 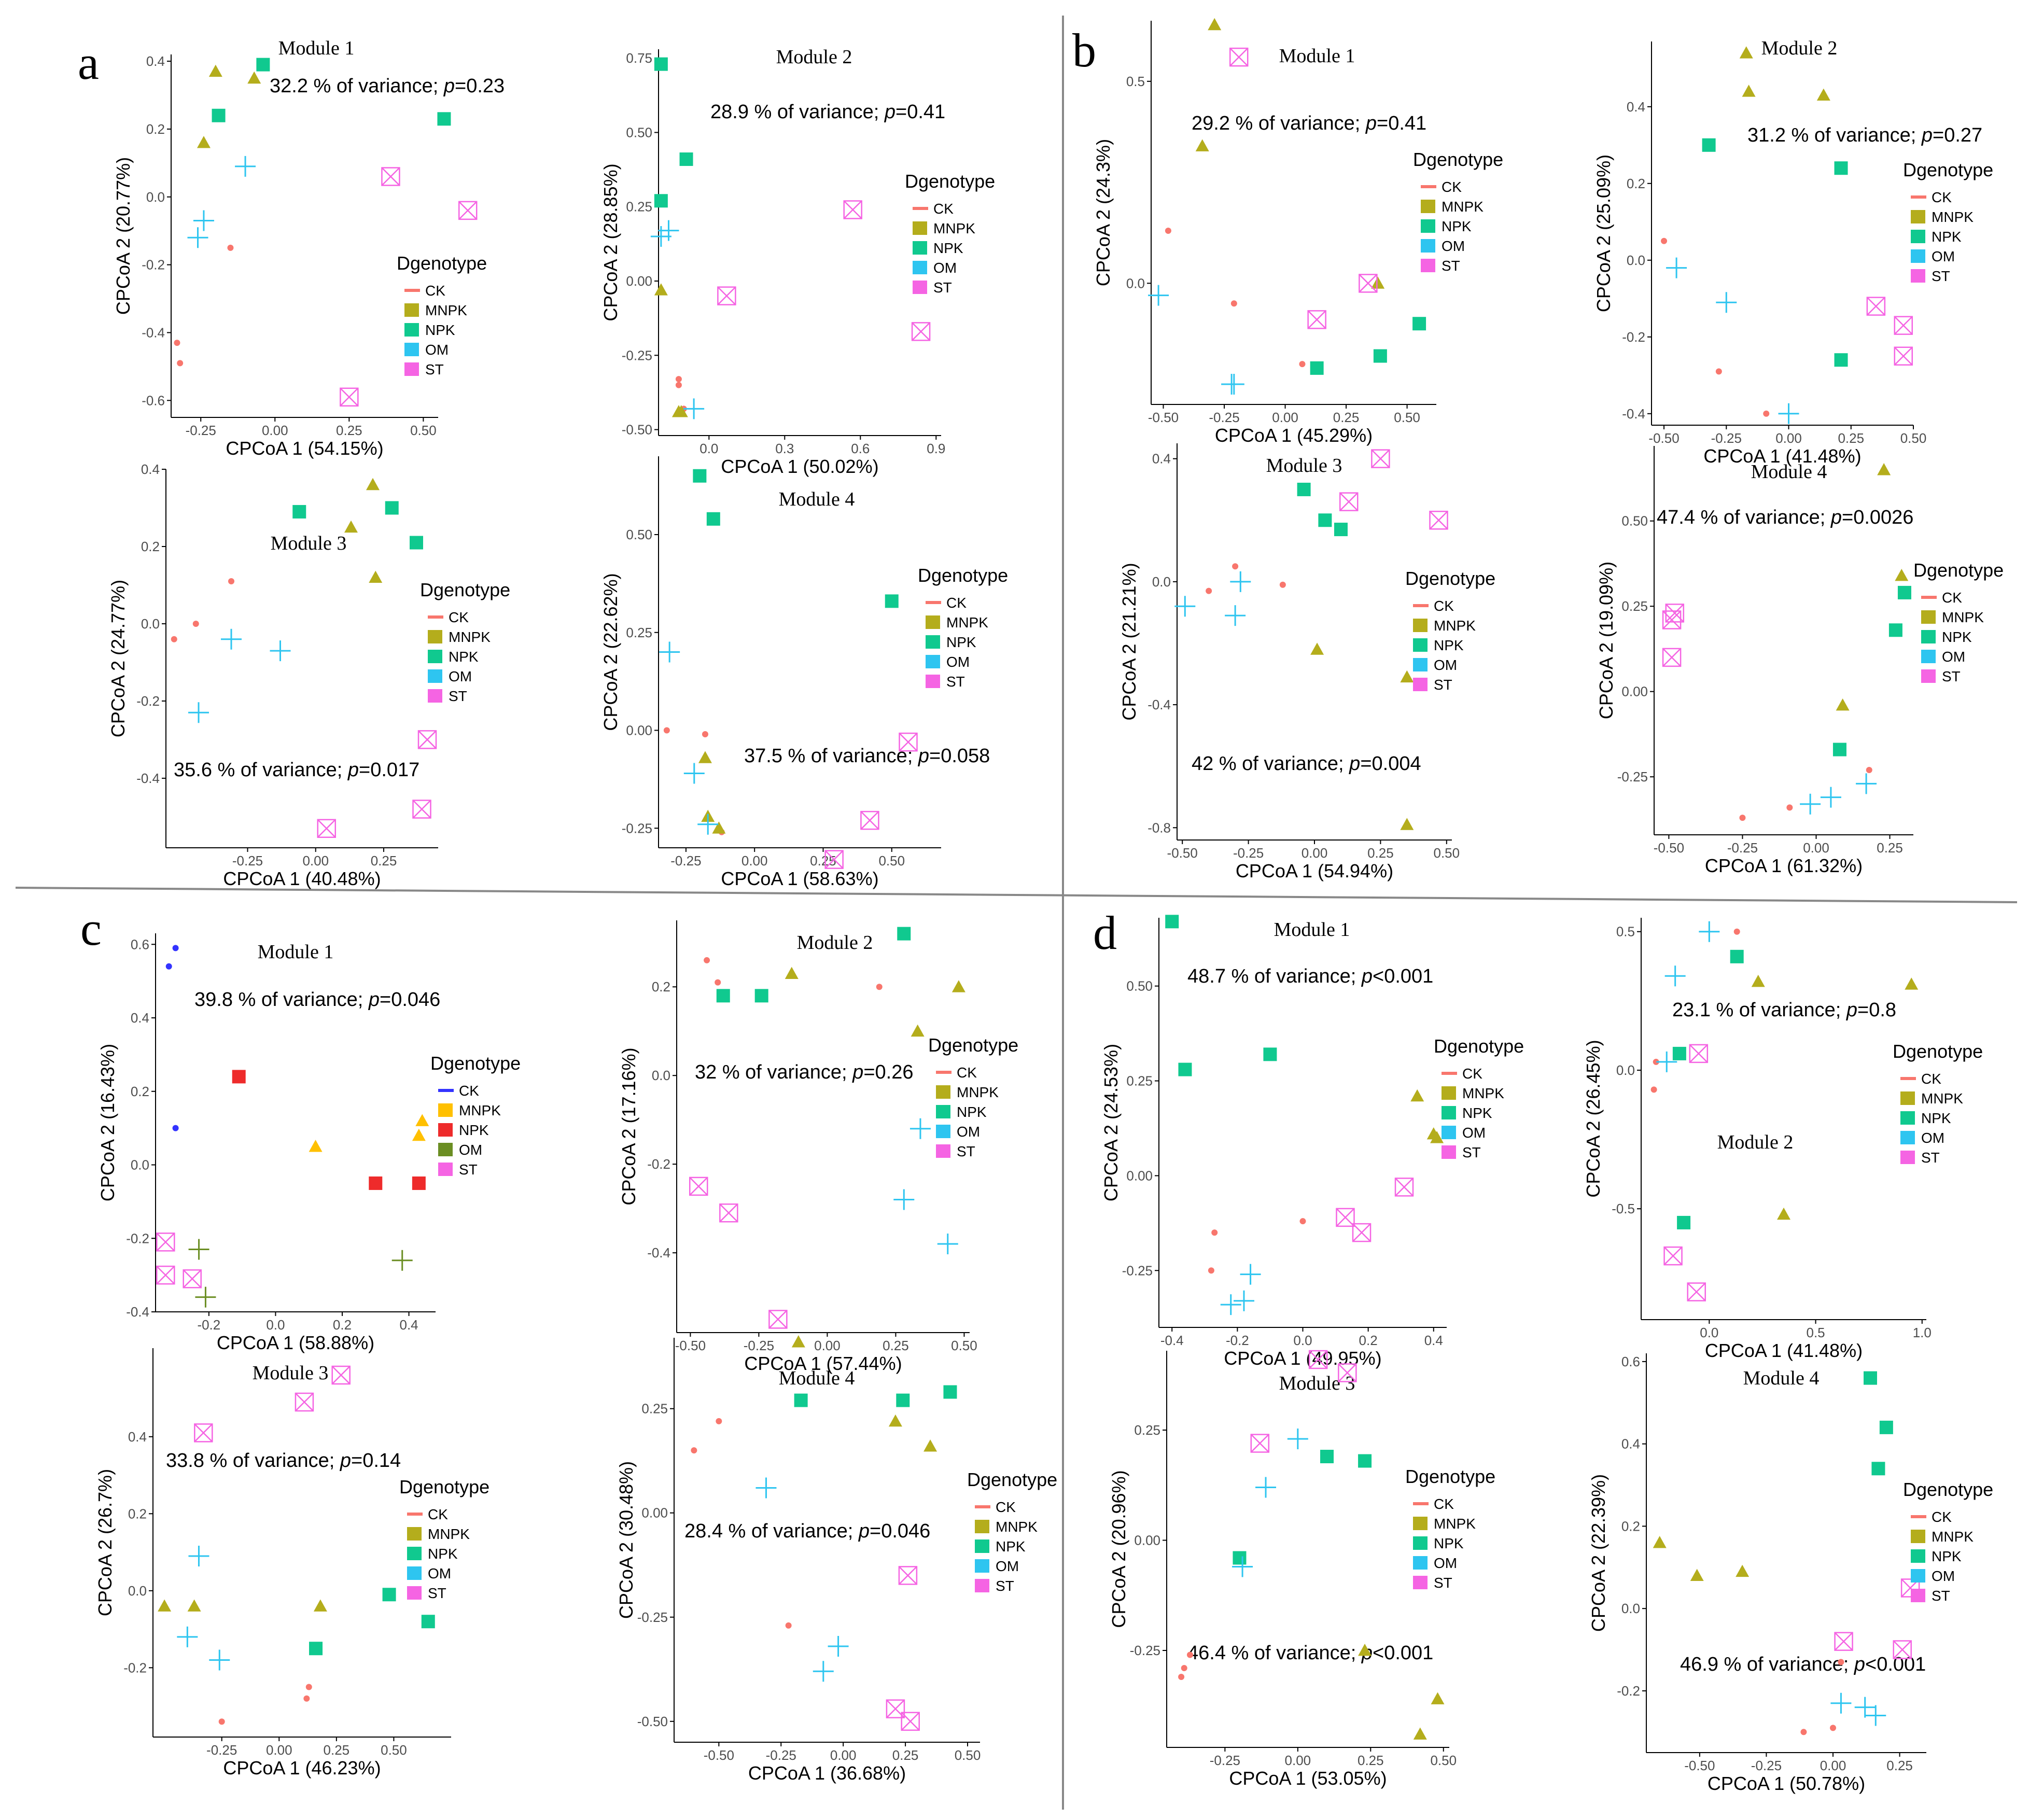 I want to click on y-tick-label: -0.25, so click(x=652, y=1617).